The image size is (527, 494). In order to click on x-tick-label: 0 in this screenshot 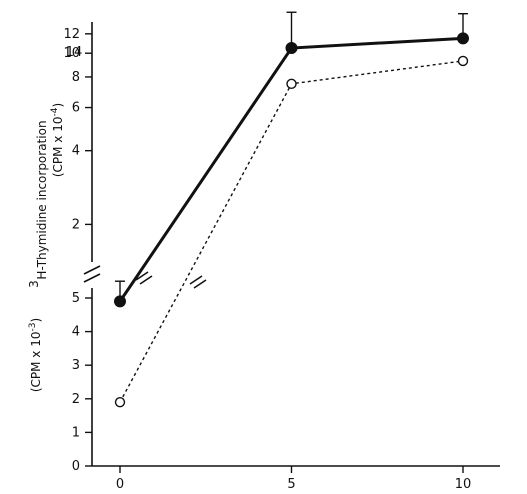, I will do `click(120, 484)`.